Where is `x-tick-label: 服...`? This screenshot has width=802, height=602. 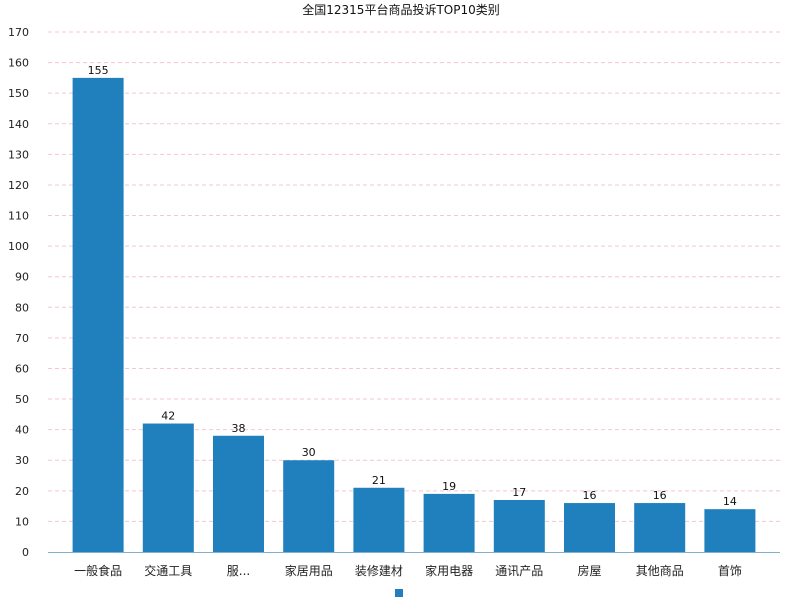
x-tick-label: 服... is located at coordinates (238, 571).